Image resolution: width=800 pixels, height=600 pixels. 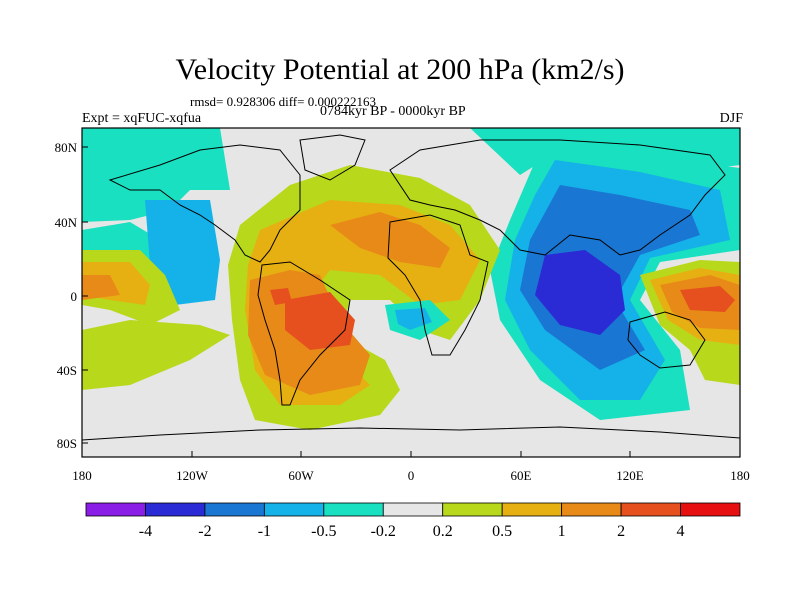 What do you see at coordinates (142, 118) in the screenshot?
I see `experiment-label: Expt = xqFUC-xqfua` at bounding box center [142, 118].